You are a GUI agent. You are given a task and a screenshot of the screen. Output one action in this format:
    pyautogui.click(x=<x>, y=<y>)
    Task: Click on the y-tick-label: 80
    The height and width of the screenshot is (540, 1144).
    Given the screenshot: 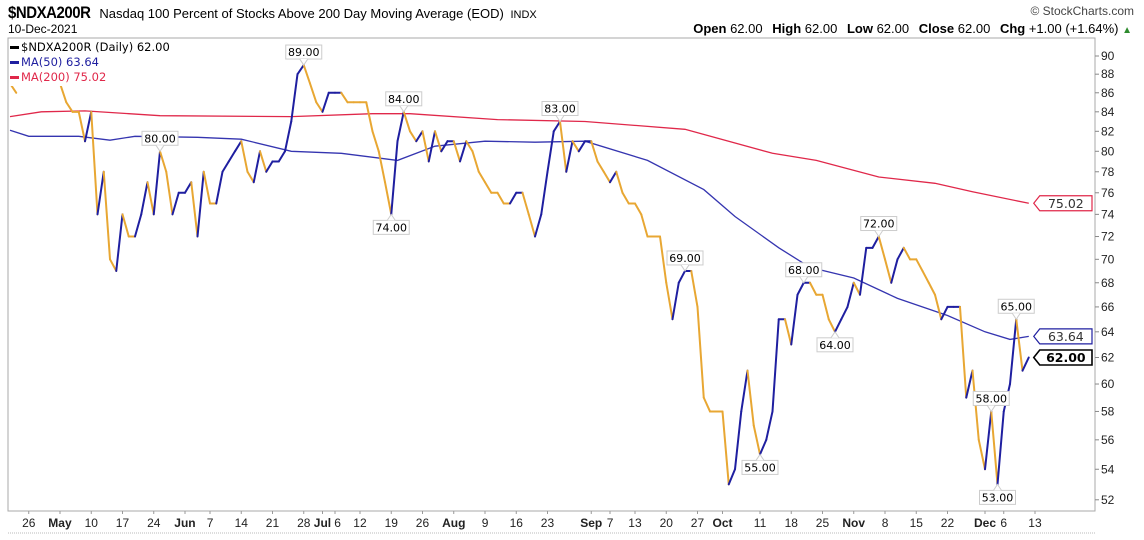 What is the action you would take?
    pyautogui.click(x=1108, y=151)
    